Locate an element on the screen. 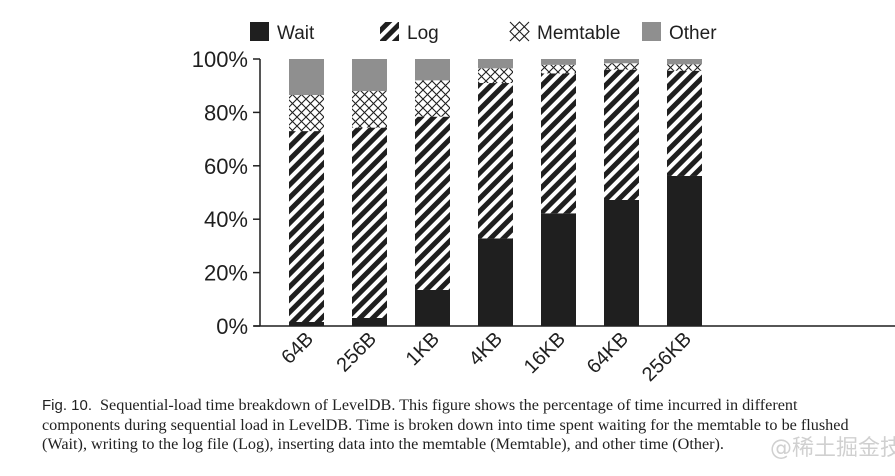 The image size is (895, 476). legend: Wait Log Memtable Other is located at coordinates (483, 32).